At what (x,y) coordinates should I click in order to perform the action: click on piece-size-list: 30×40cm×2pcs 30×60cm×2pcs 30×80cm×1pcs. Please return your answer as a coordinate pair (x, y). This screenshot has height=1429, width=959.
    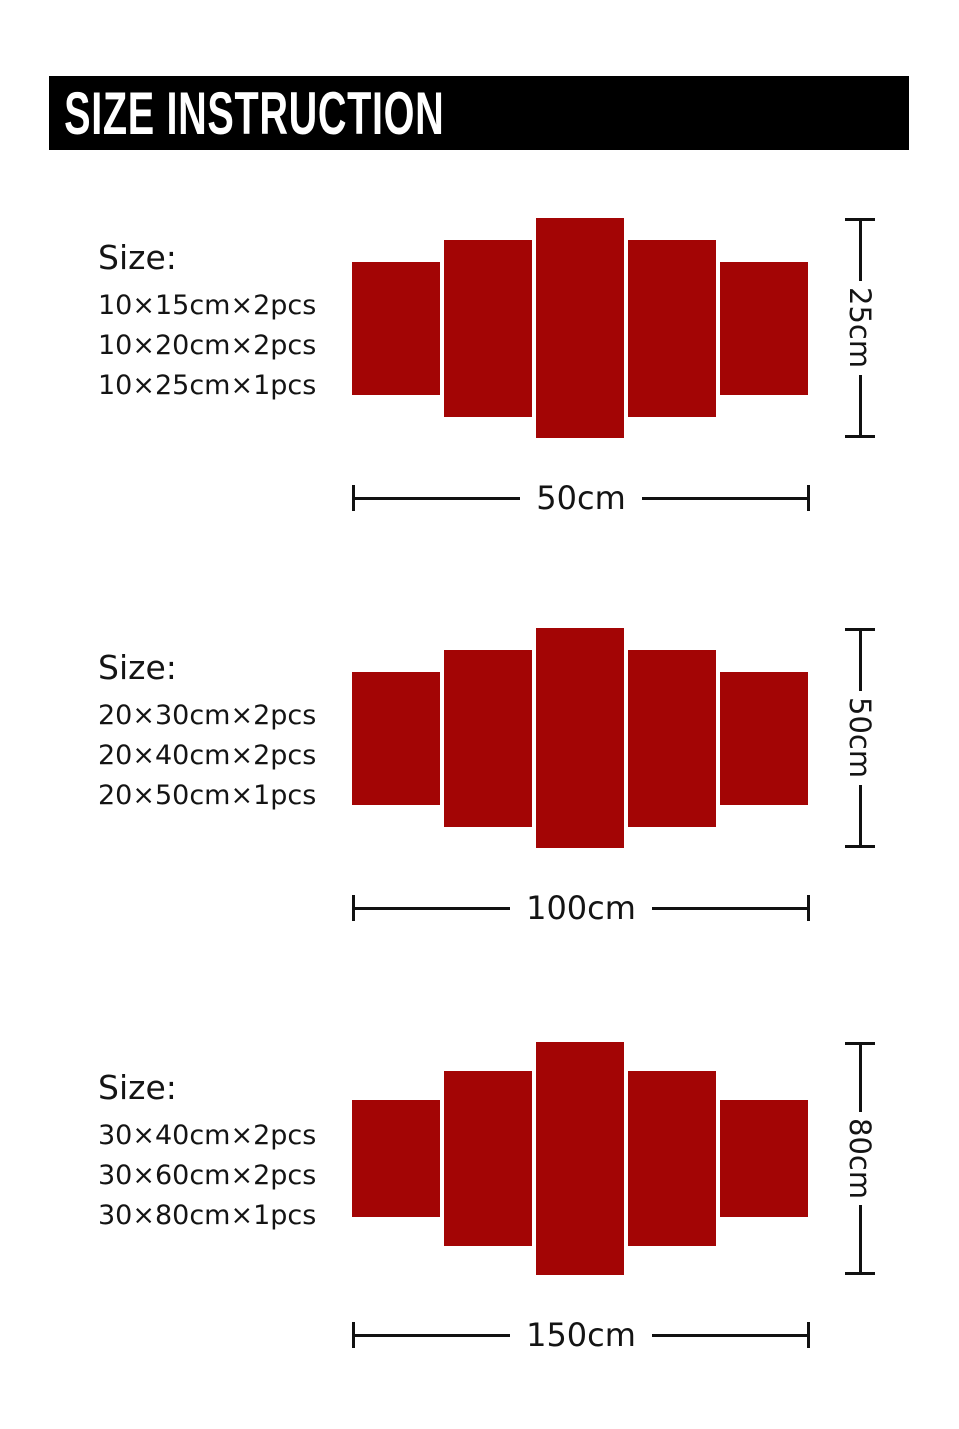
    Looking at the image, I should click on (207, 1176).